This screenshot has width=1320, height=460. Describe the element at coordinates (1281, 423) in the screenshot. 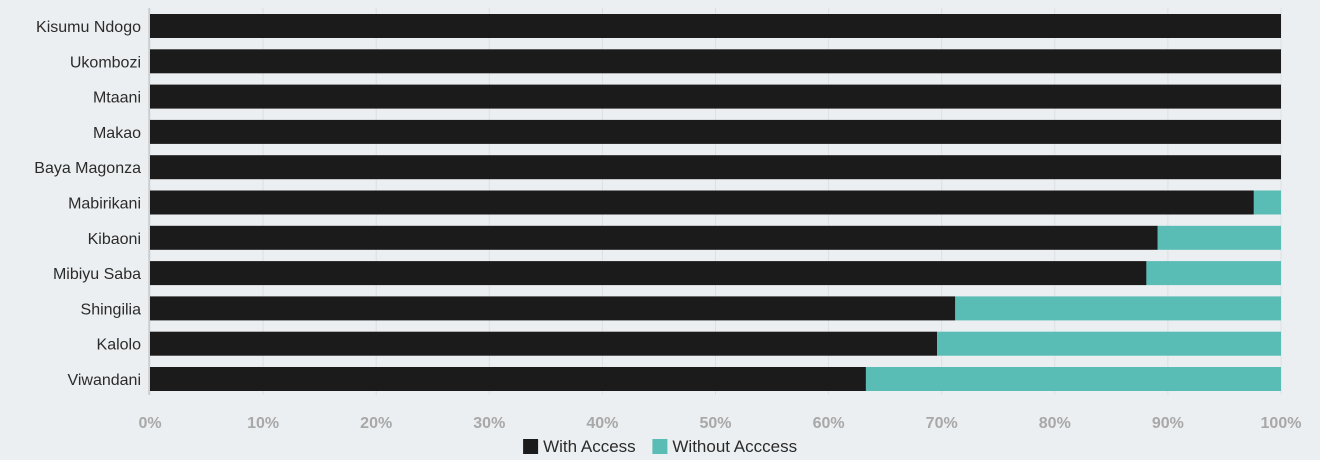

I see `x-tick-label: 100%` at that location.